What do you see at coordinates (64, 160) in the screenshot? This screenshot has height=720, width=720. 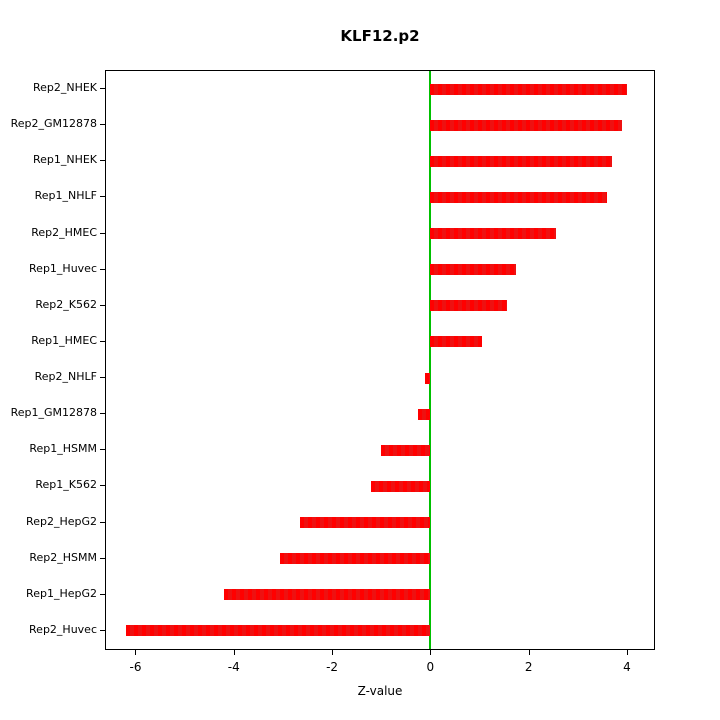 I see `y-tick-label: Rep1_NHEK` at bounding box center [64, 160].